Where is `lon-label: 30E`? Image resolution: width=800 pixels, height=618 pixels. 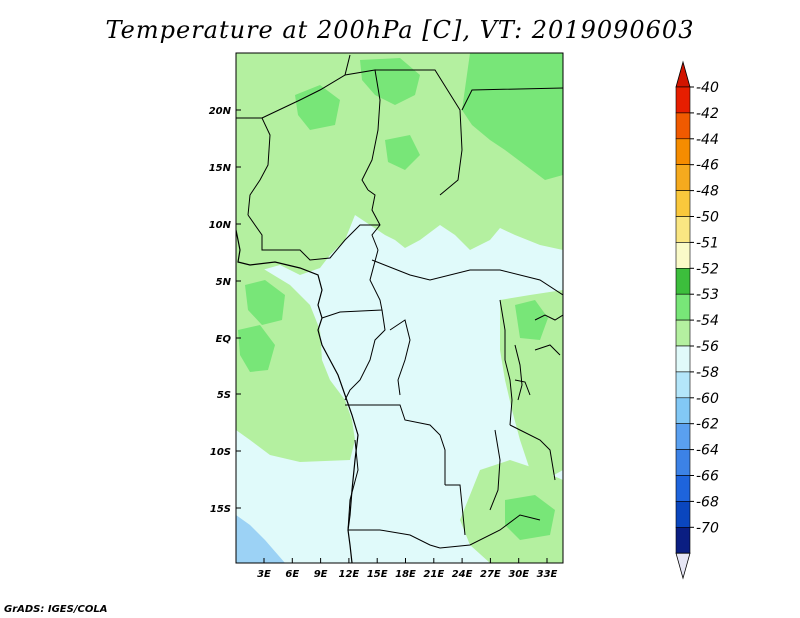 lon-label: 30E is located at coordinates (518, 574).